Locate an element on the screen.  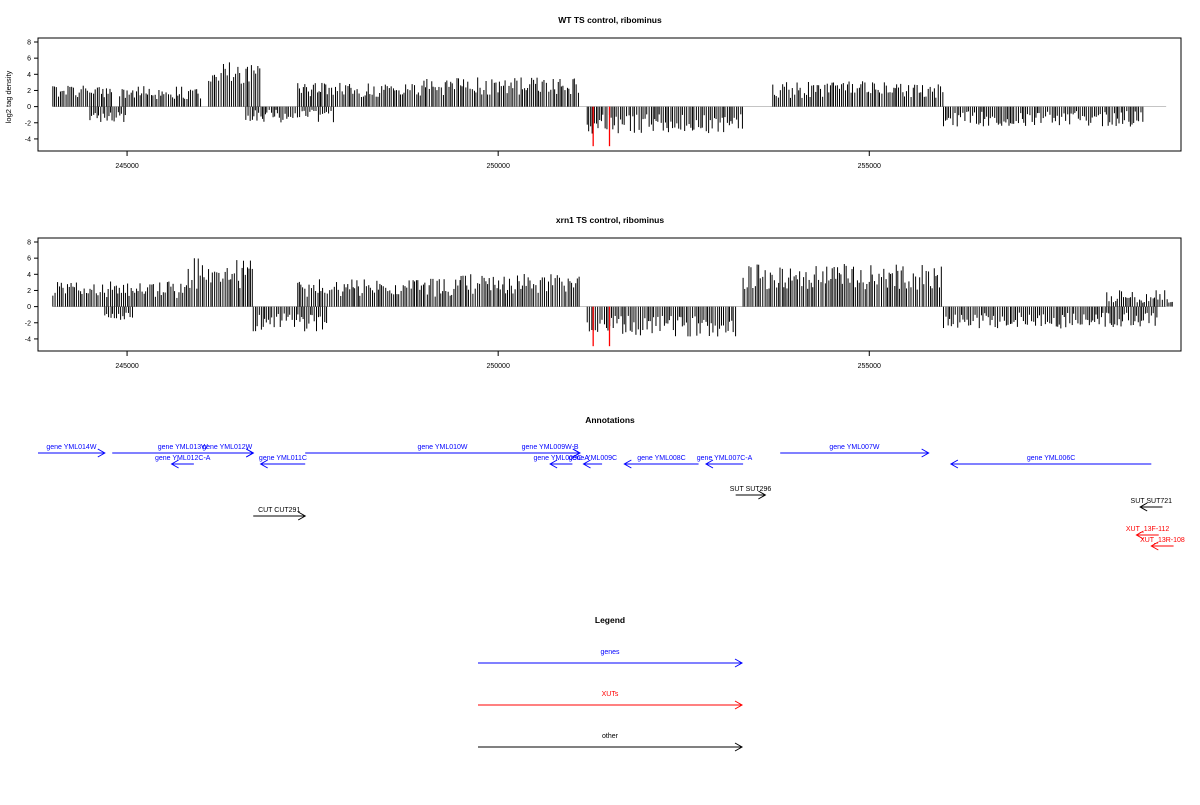
feature: gene YML012W is located at coordinates (228, 451).